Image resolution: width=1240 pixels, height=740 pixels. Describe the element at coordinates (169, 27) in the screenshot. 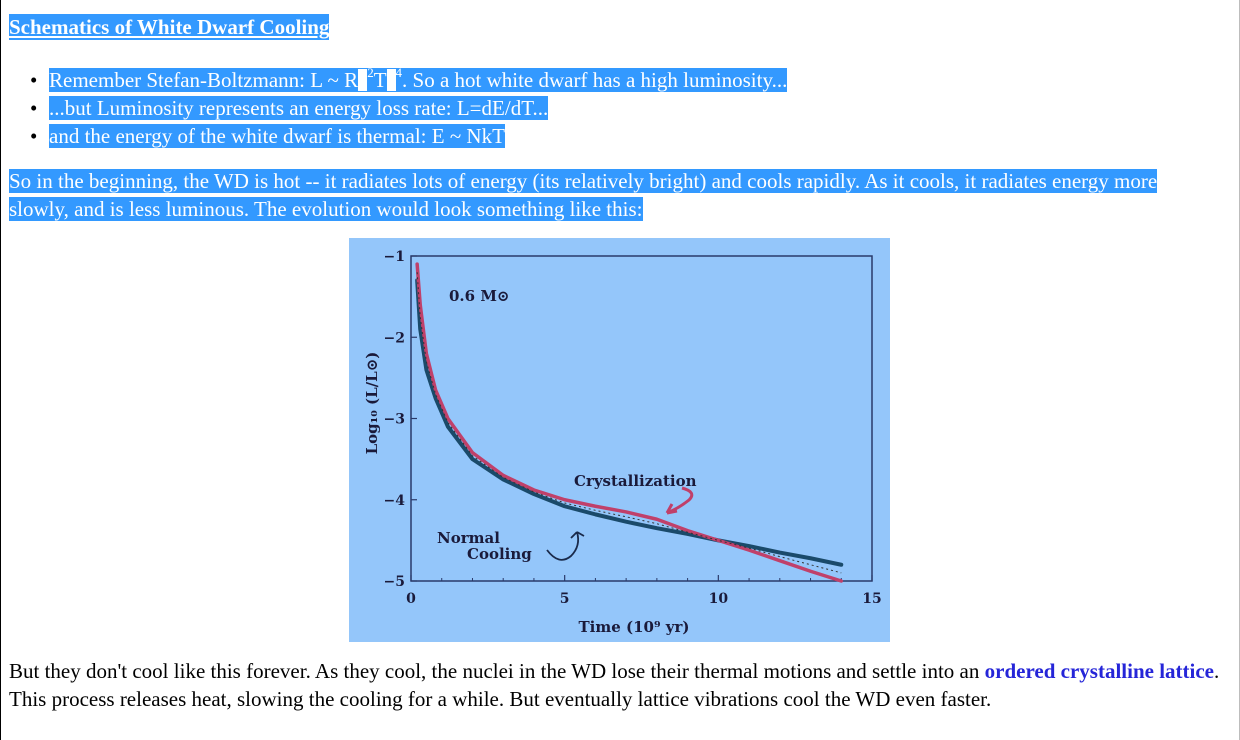

I see `page-title: Schematics of White Dwarf Cooling` at that location.